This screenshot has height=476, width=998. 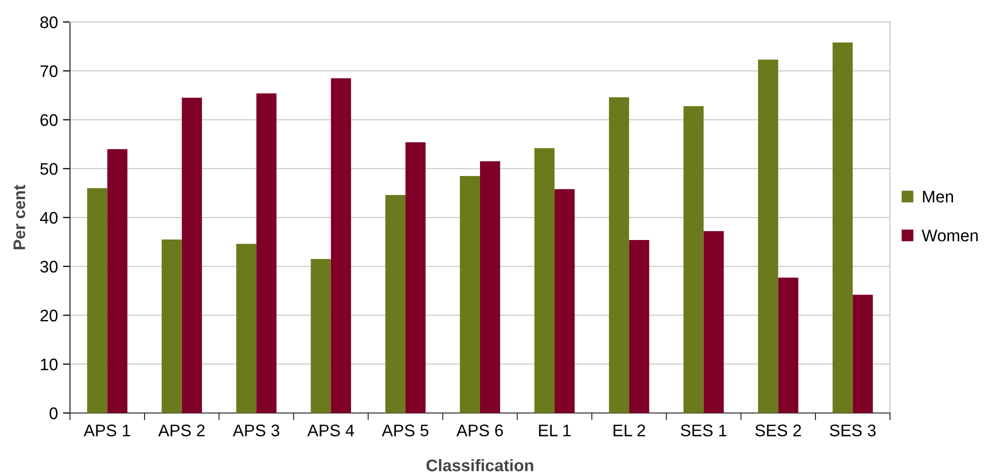 I want to click on x-tick-label: APS 5, so click(x=405, y=430).